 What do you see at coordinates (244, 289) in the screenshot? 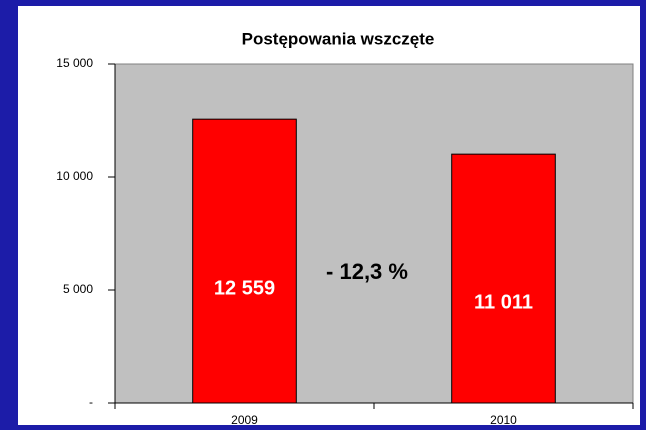
I see `value-label: 12 559` at bounding box center [244, 289].